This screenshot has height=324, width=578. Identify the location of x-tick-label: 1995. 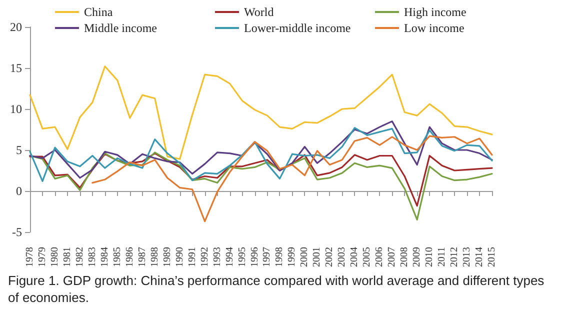
(242, 257).